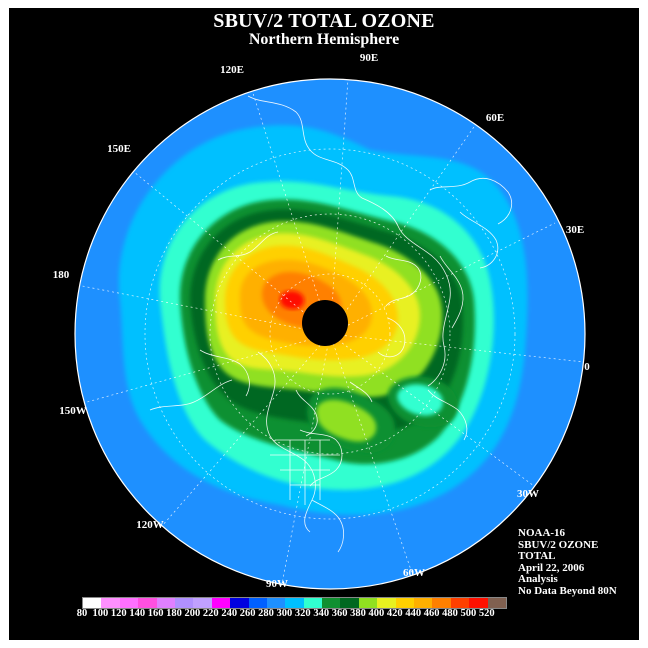 Image resolution: width=648 pixels, height=648 pixels. Describe the element at coordinates (137, 613) in the screenshot. I see `colorbar-tick-label: 140` at that location.